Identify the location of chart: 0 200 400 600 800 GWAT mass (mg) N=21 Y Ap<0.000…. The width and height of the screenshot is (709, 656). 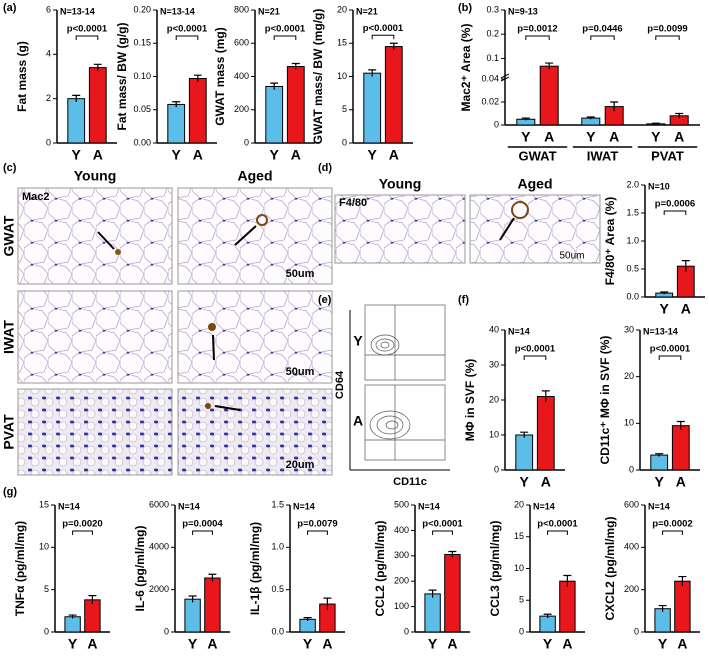
(264, 83).